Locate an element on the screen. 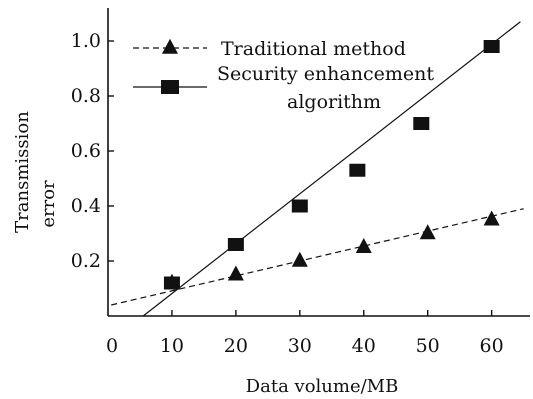 The height and width of the screenshot is (399, 533). x-tick-label: 0 is located at coordinates (112, 346).